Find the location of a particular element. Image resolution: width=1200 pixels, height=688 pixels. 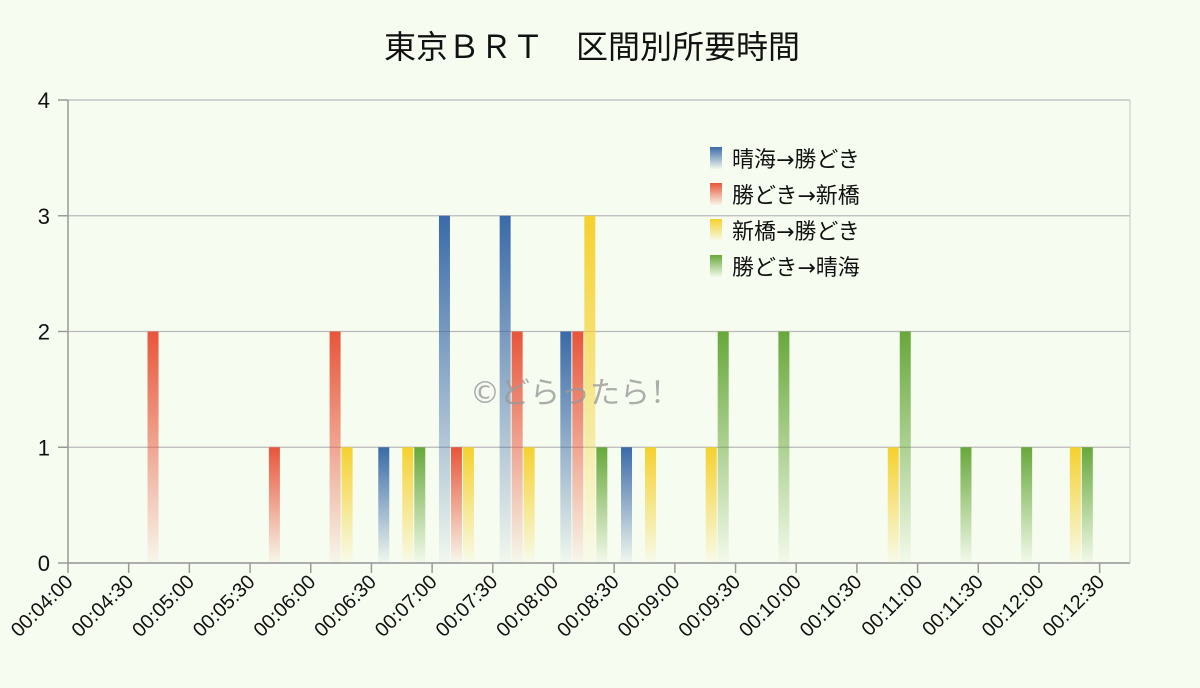

x-tick-label: 00:12:00 is located at coordinates (1013, 606).